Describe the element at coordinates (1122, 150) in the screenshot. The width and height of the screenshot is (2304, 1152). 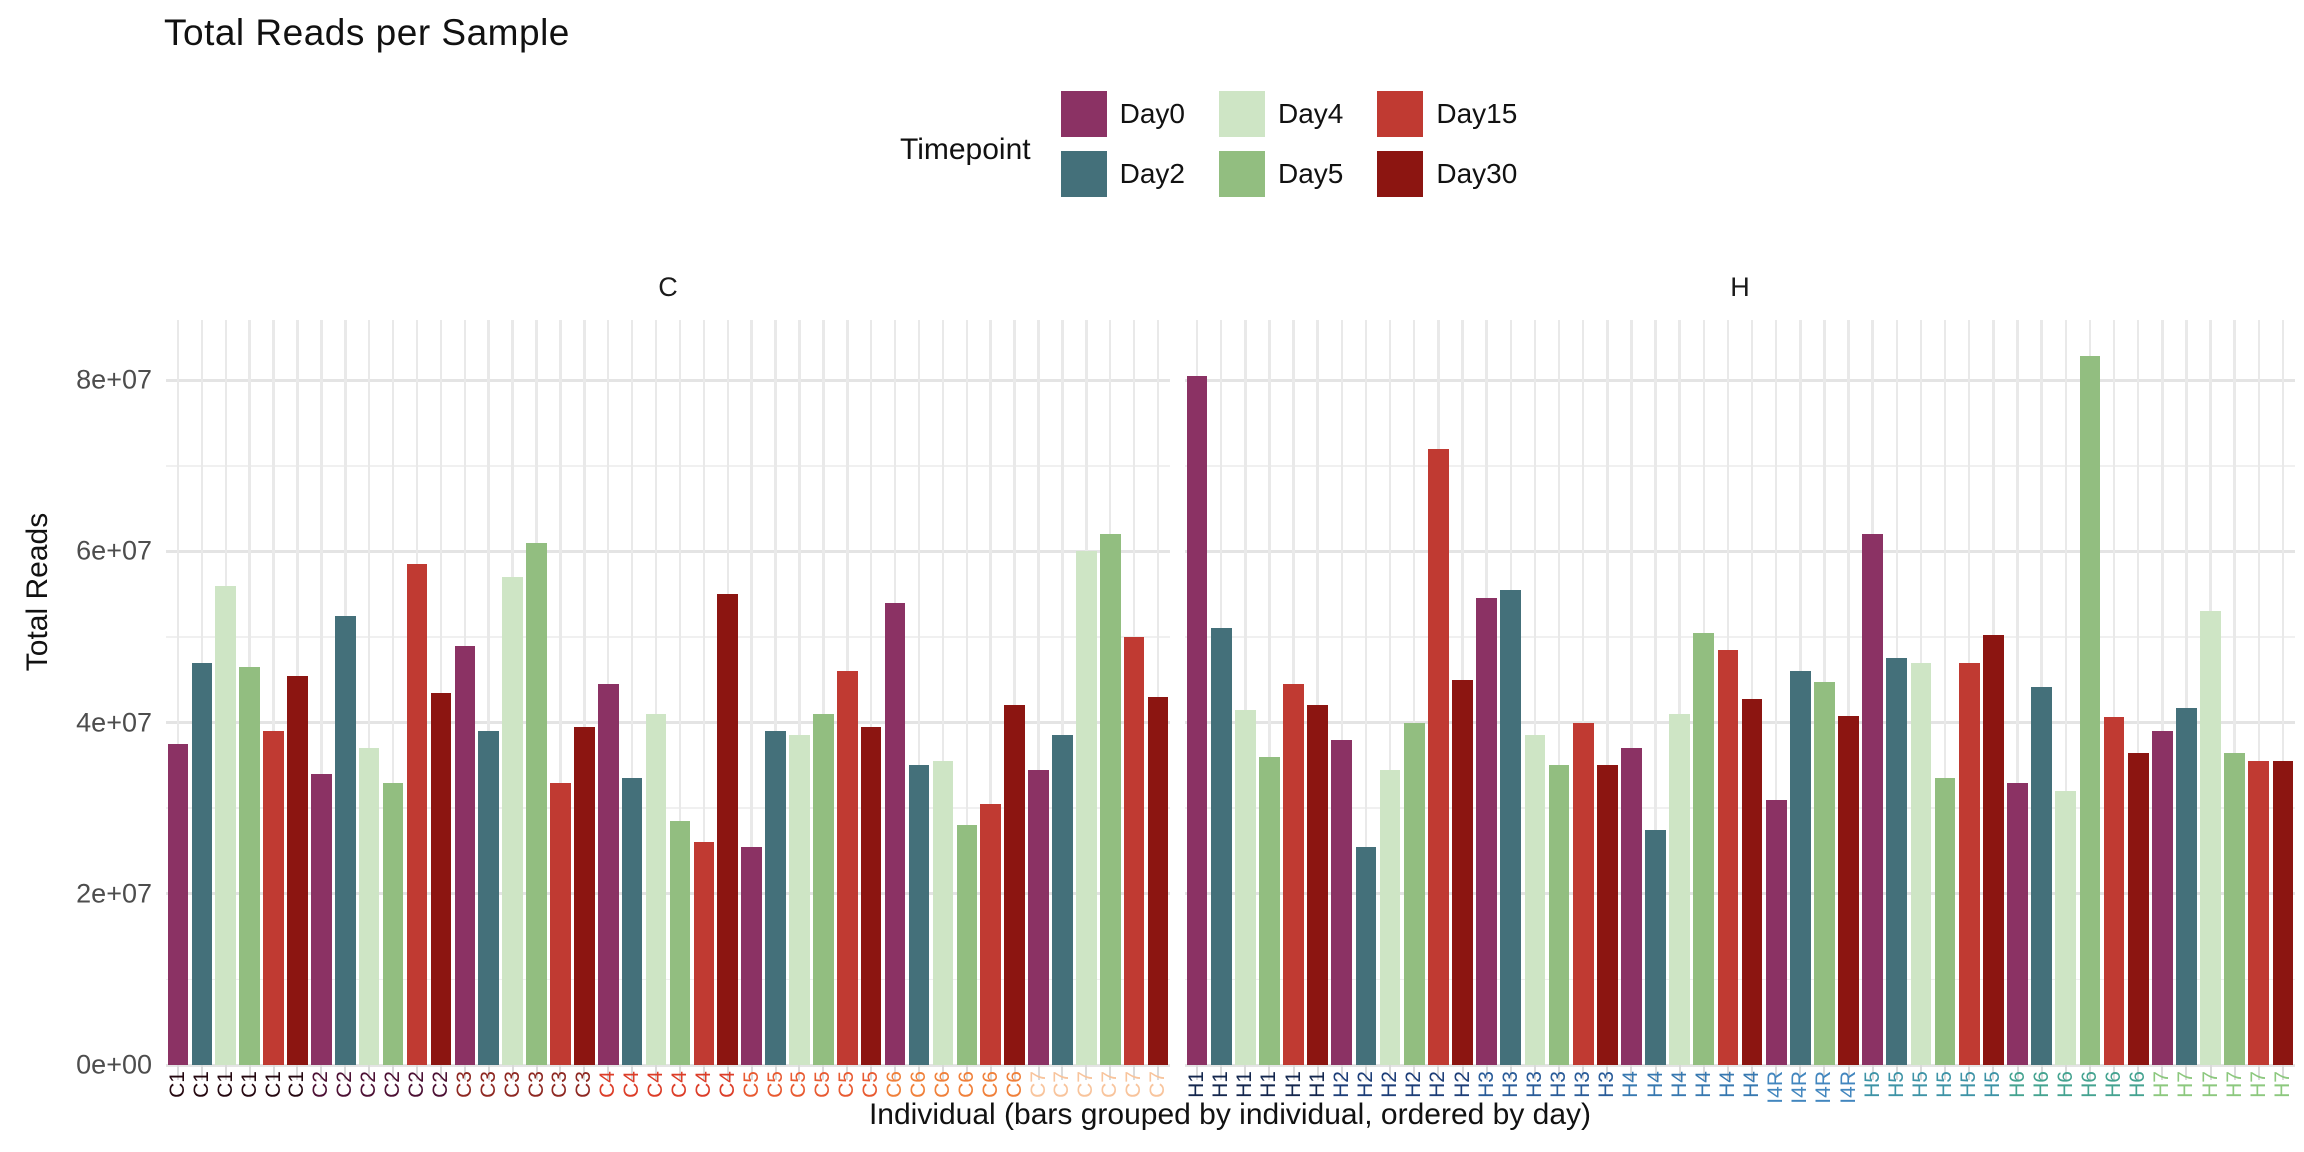
I see `legend-column: Day0 Day2` at that location.